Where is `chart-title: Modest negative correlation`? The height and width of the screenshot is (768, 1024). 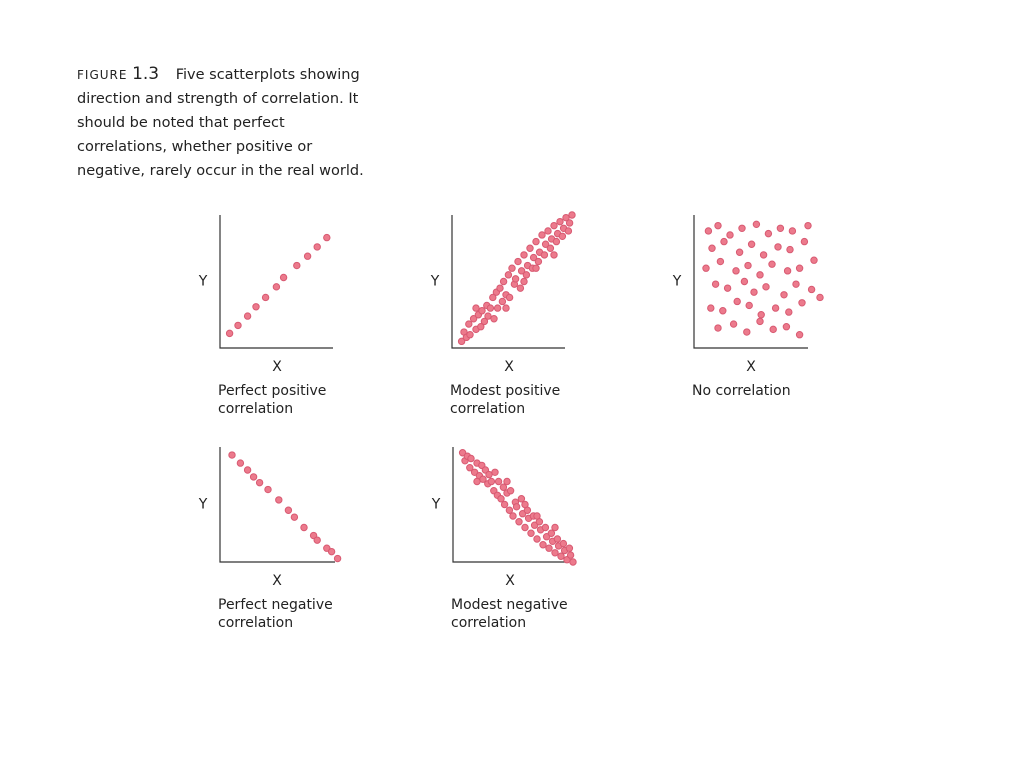 chart-title: Modest negative correlation is located at coordinates (509, 614).